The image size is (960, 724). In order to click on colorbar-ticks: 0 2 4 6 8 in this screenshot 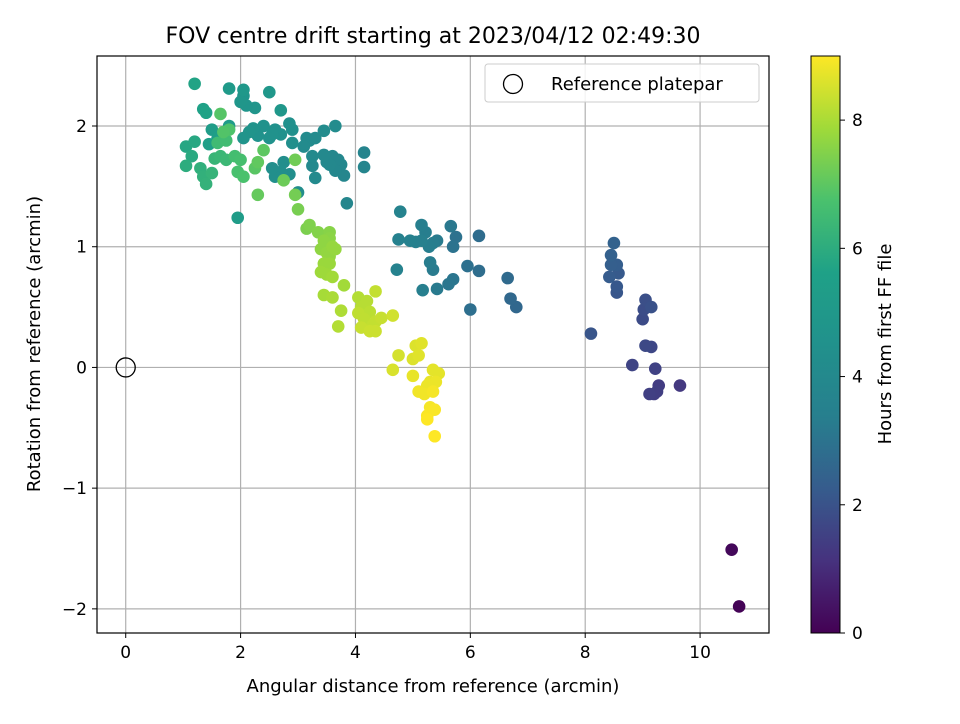, I will do `click(851, 377)`.